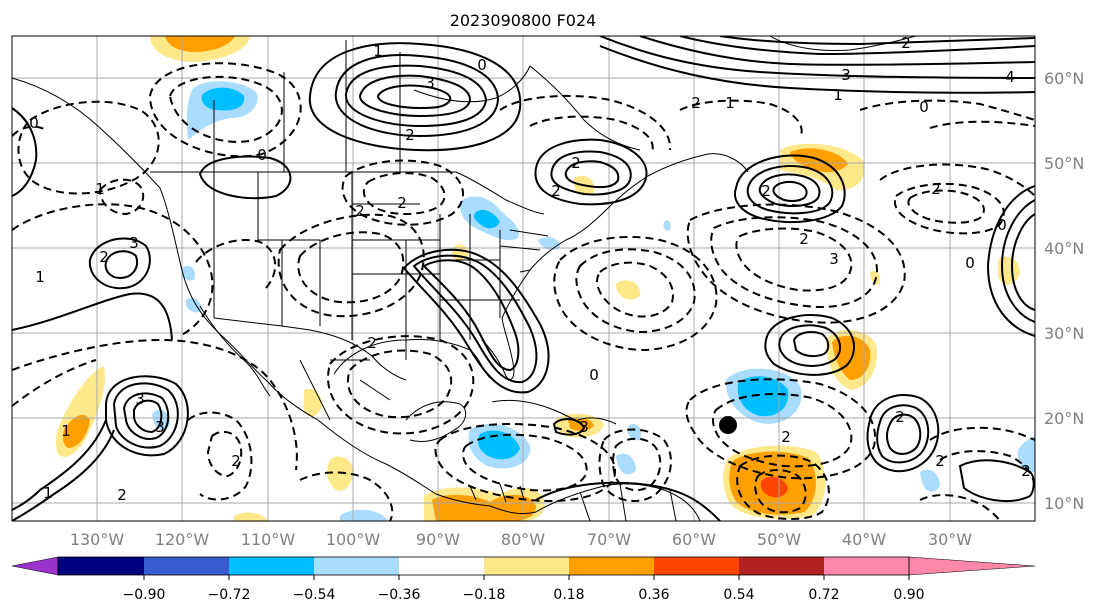 The width and height of the screenshot is (1105, 615). I want to click on contour-negative-atlantic-northeast, so click(957, 180).